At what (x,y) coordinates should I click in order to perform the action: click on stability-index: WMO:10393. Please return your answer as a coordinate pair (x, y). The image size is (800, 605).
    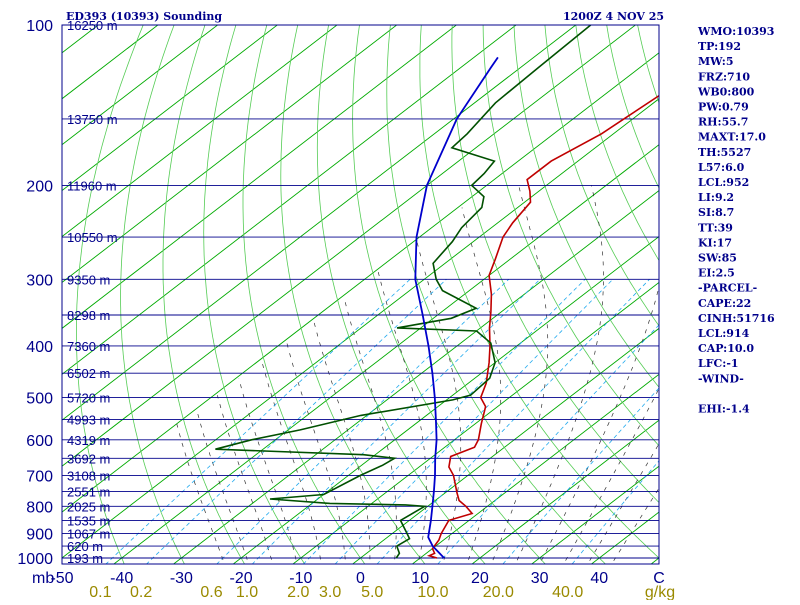
    Looking at the image, I should click on (735, 31).